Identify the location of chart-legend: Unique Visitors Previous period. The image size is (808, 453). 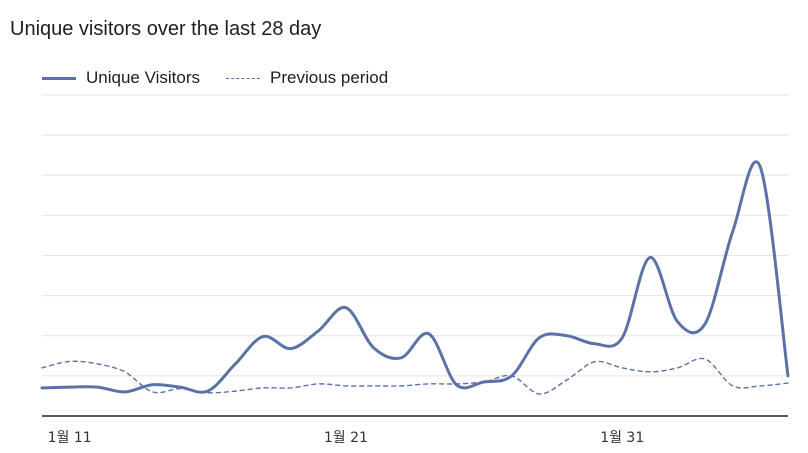
(228, 78).